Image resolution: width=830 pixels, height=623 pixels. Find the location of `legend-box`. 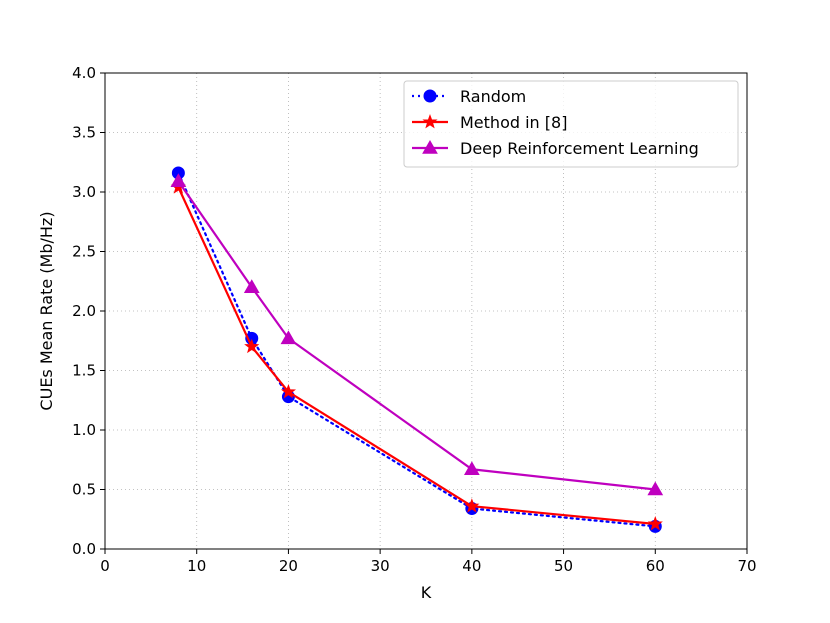

legend-box is located at coordinates (571, 124).